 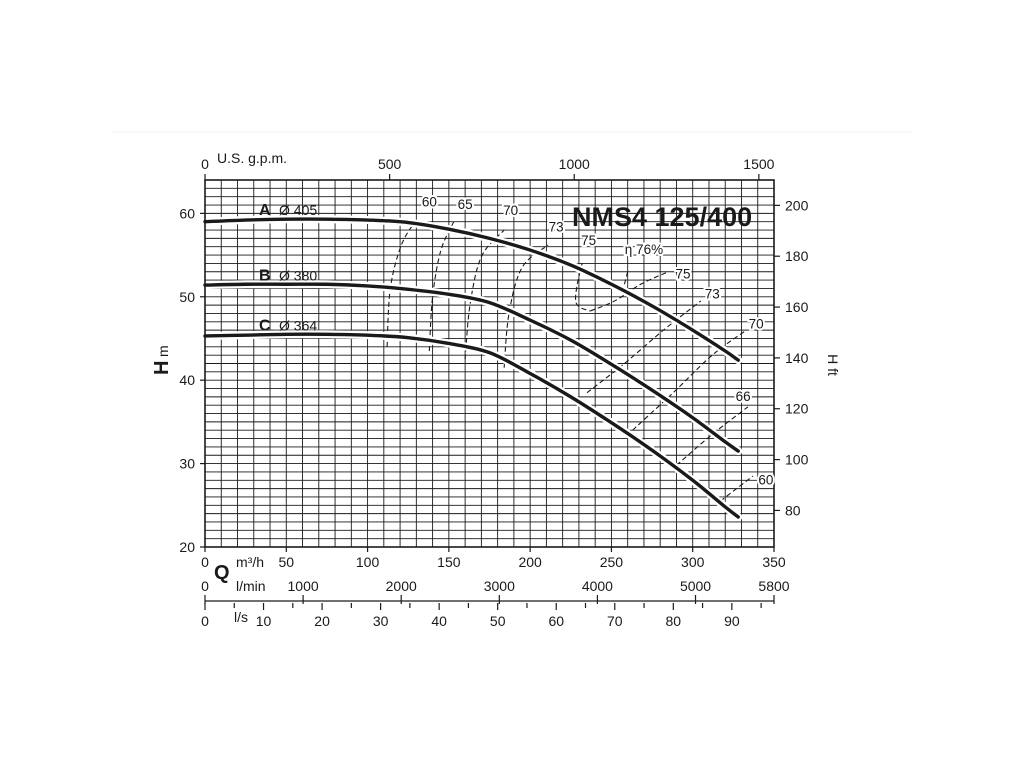 I want to click on y-right-tick-label: 120, so click(x=797, y=409).